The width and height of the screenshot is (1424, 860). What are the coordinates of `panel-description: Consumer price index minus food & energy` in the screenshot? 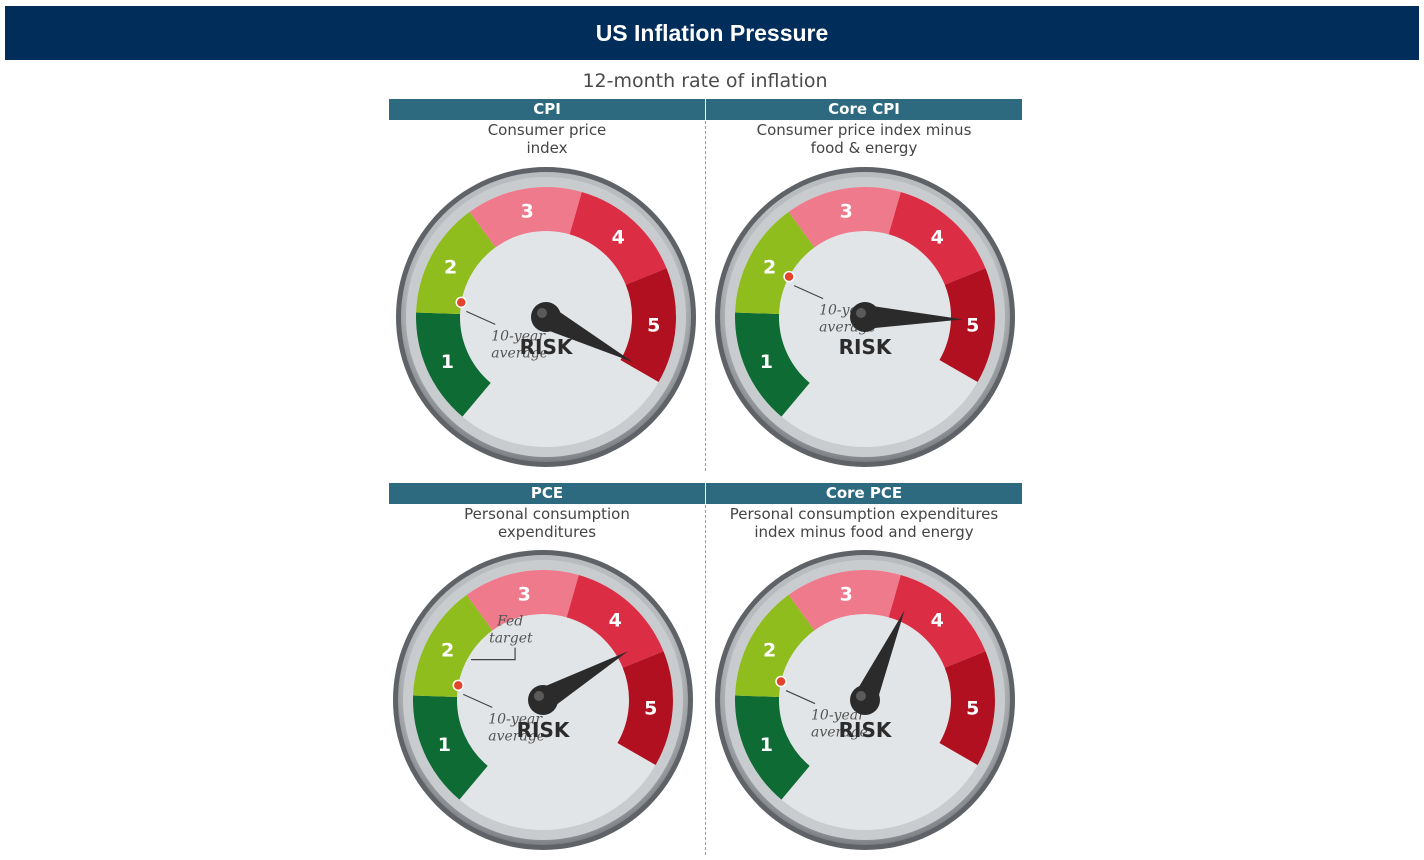 It's located at (864, 139).